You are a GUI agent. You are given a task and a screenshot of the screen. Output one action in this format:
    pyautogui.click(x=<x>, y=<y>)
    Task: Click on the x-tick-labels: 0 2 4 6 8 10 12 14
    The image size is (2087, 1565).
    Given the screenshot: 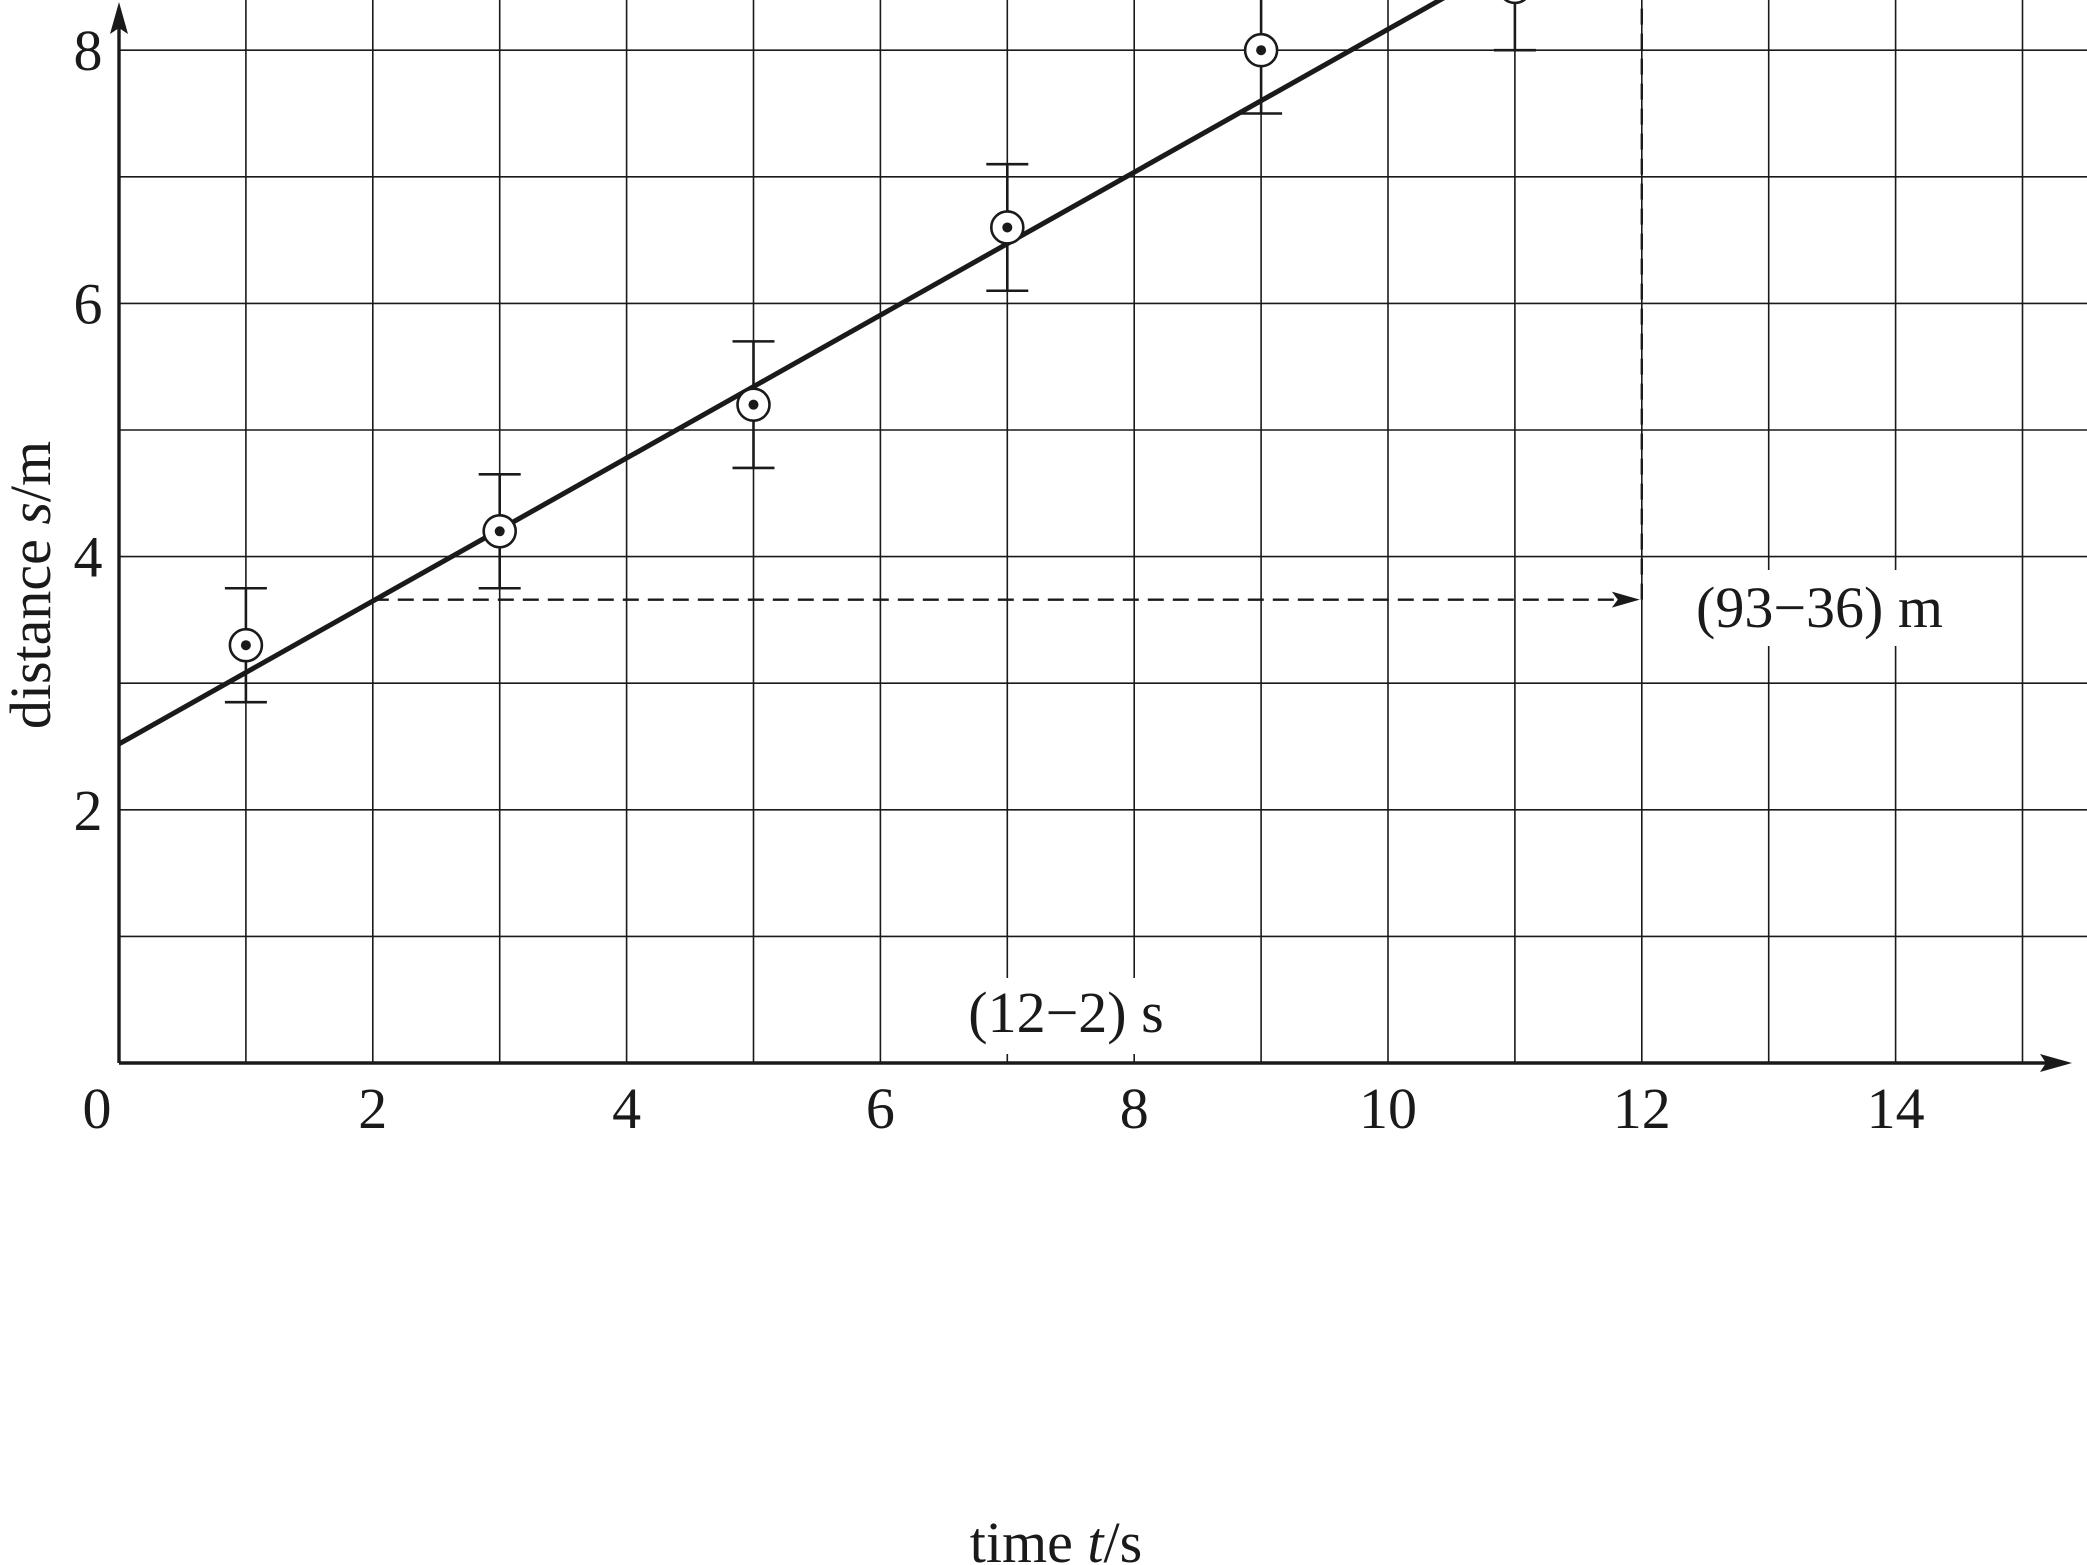 What is the action you would take?
    pyautogui.click(x=1004, y=1108)
    